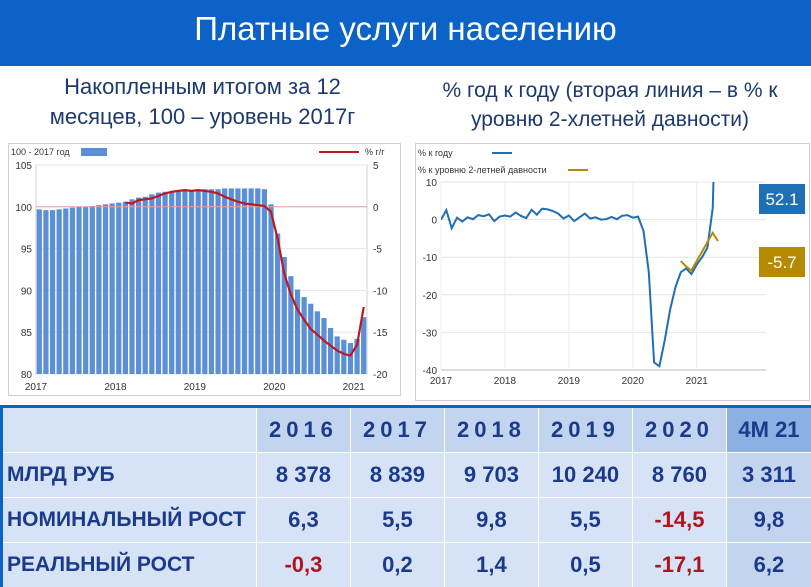 The image size is (811, 587). What do you see at coordinates (380, 375) in the screenshot?
I see `y-right-tick-label: -20` at bounding box center [380, 375].